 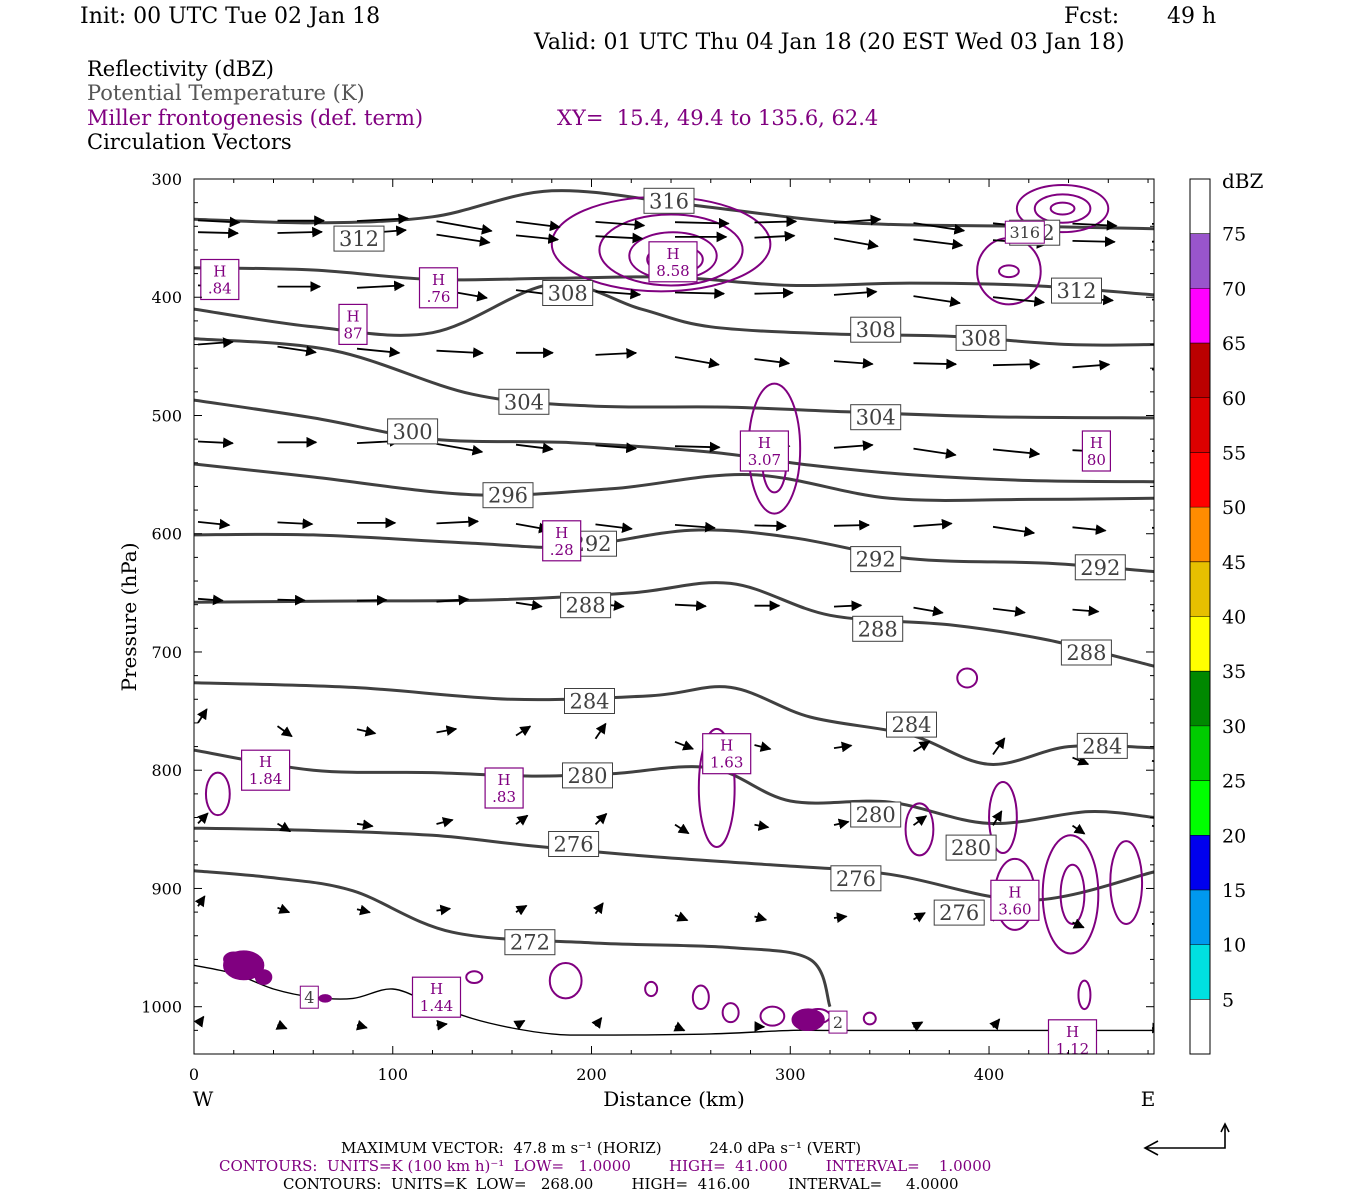 What do you see at coordinates (1234, 836) in the screenshot?
I see `colorbar-label: 20` at bounding box center [1234, 836].